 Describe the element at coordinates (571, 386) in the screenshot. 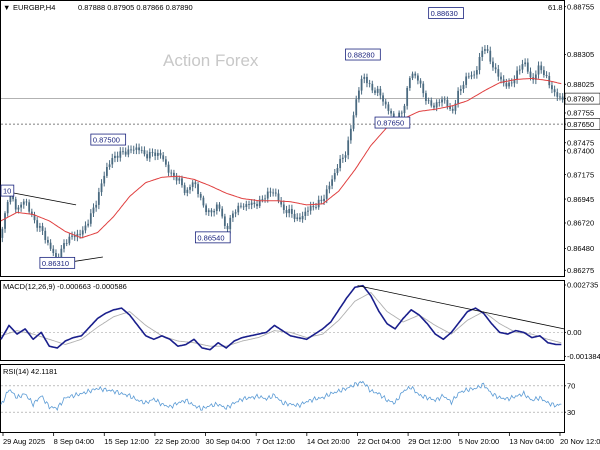

I see `rsi-y-tick-label: 70` at that location.